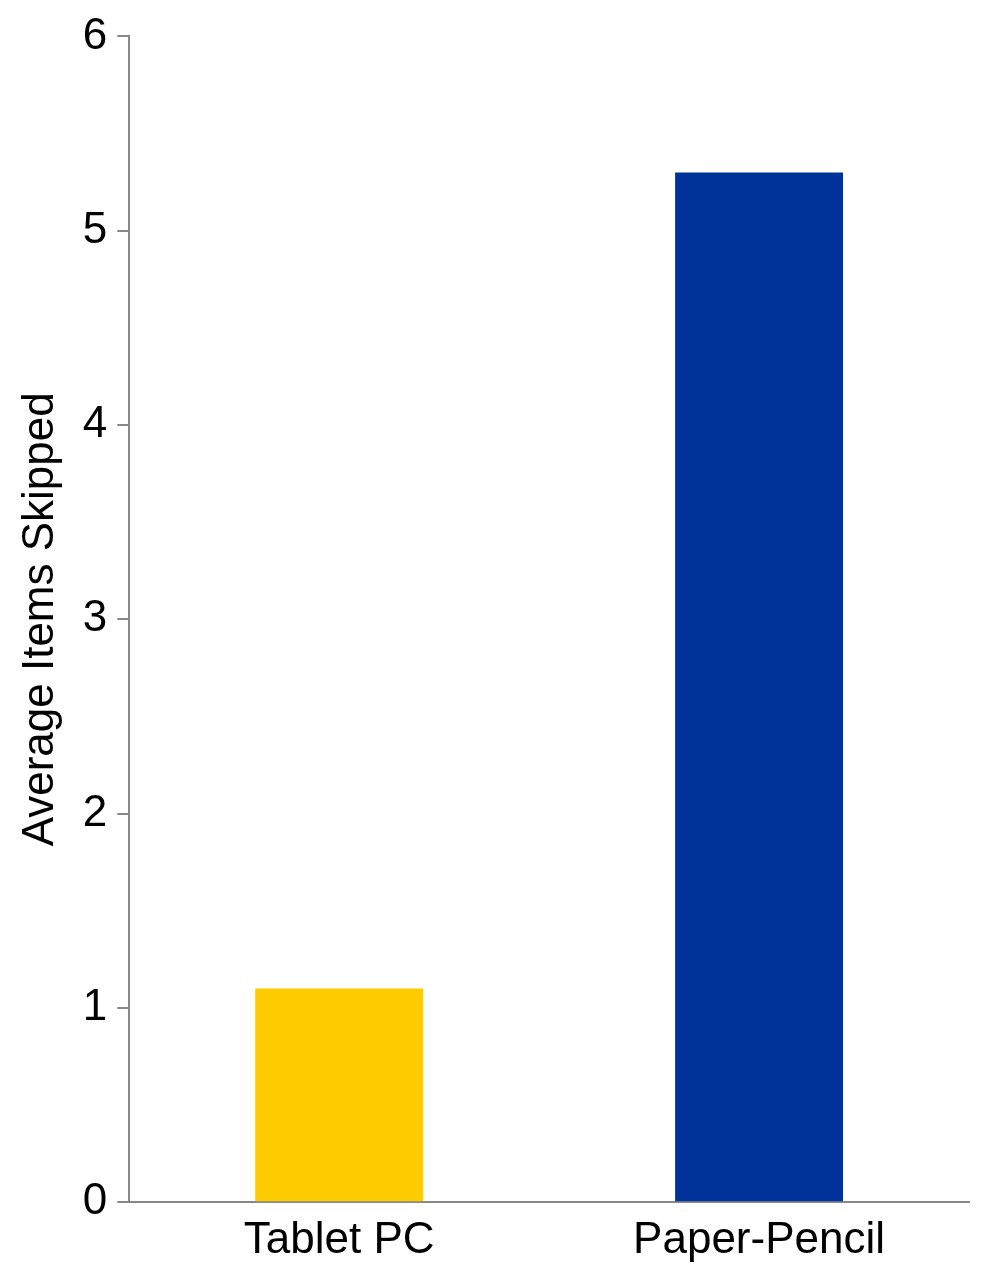 This screenshot has height=1279, width=999. Describe the element at coordinates (95, 422) in the screenshot. I see `y-tick-label: 4` at that location.